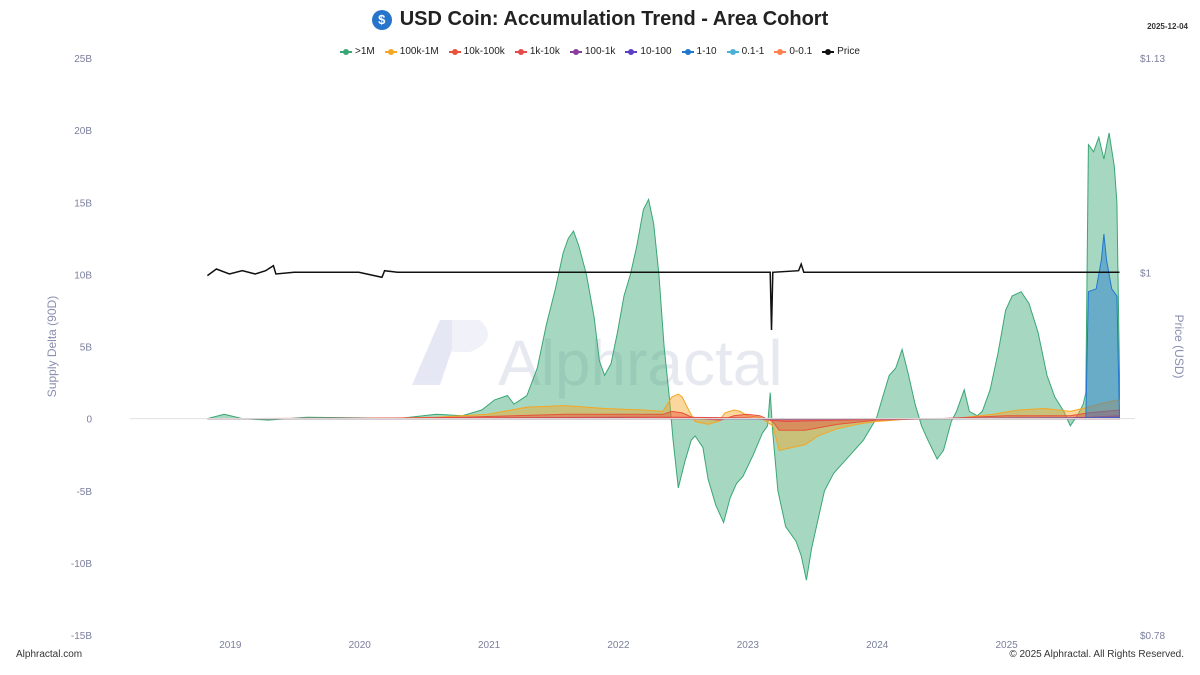 The height and width of the screenshot is (675, 1200). I want to click on y-tick-label: 0, so click(89, 420).